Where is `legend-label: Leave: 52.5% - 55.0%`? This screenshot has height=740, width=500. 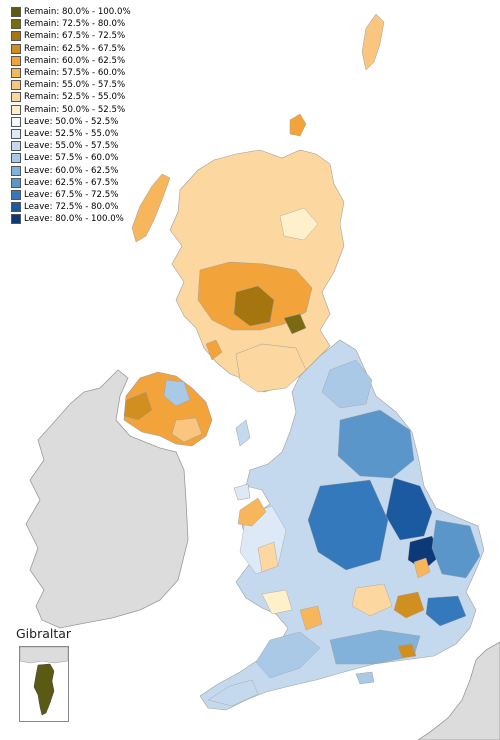 legend-label: Leave: 52.5% - 55.0% is located at coordinates (71, 133).